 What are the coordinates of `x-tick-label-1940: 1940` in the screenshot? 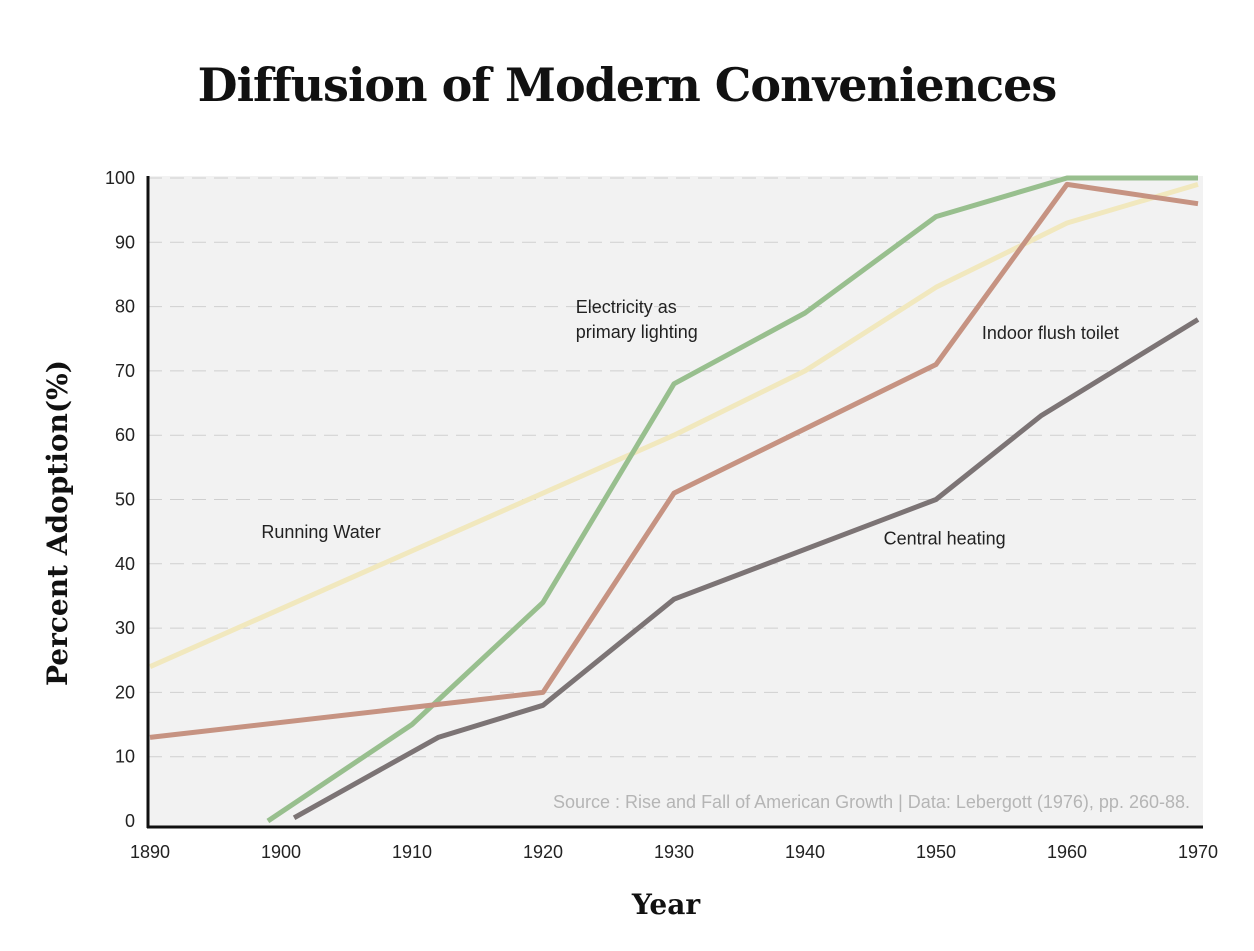 It's located at (805, 852).